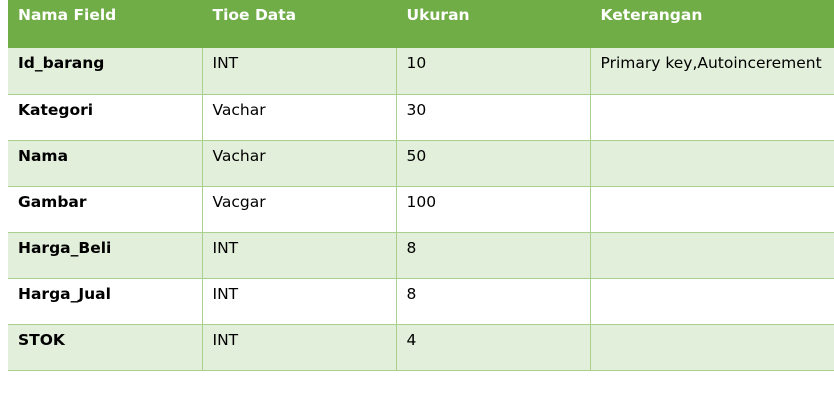  I want to click on header-description: Keterangan, so click(712, 24).